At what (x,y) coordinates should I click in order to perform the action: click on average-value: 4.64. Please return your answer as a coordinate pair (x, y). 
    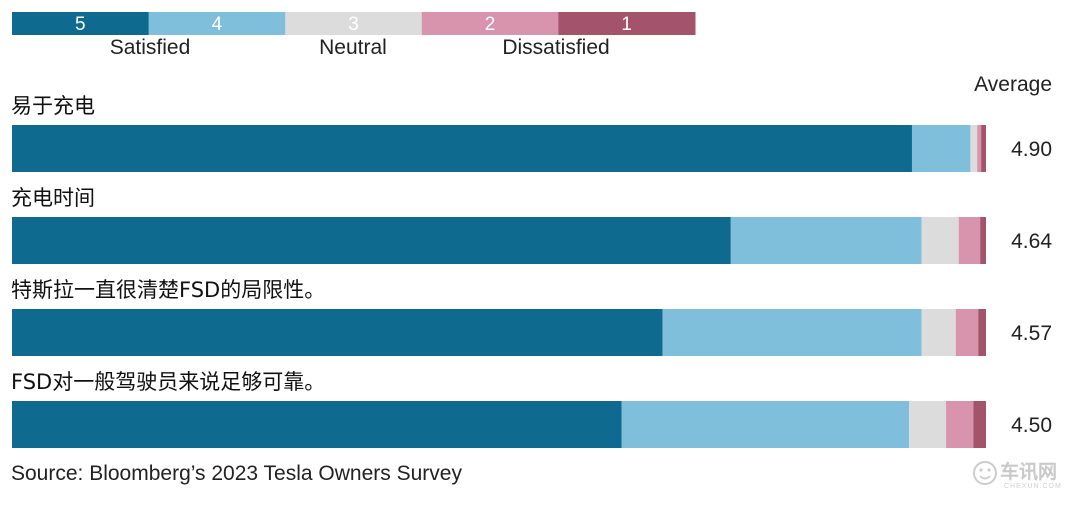
    Looking at the image, I should click on (1031, 241).